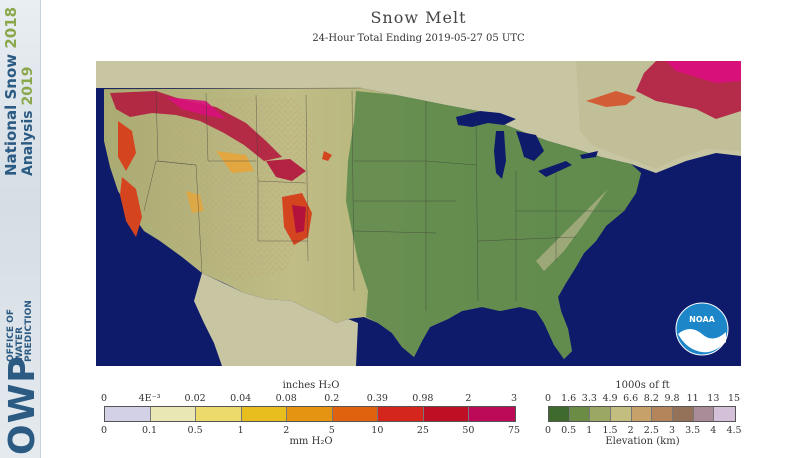  I want to click on legend-tick-label: 1.6, so click(569, 398).